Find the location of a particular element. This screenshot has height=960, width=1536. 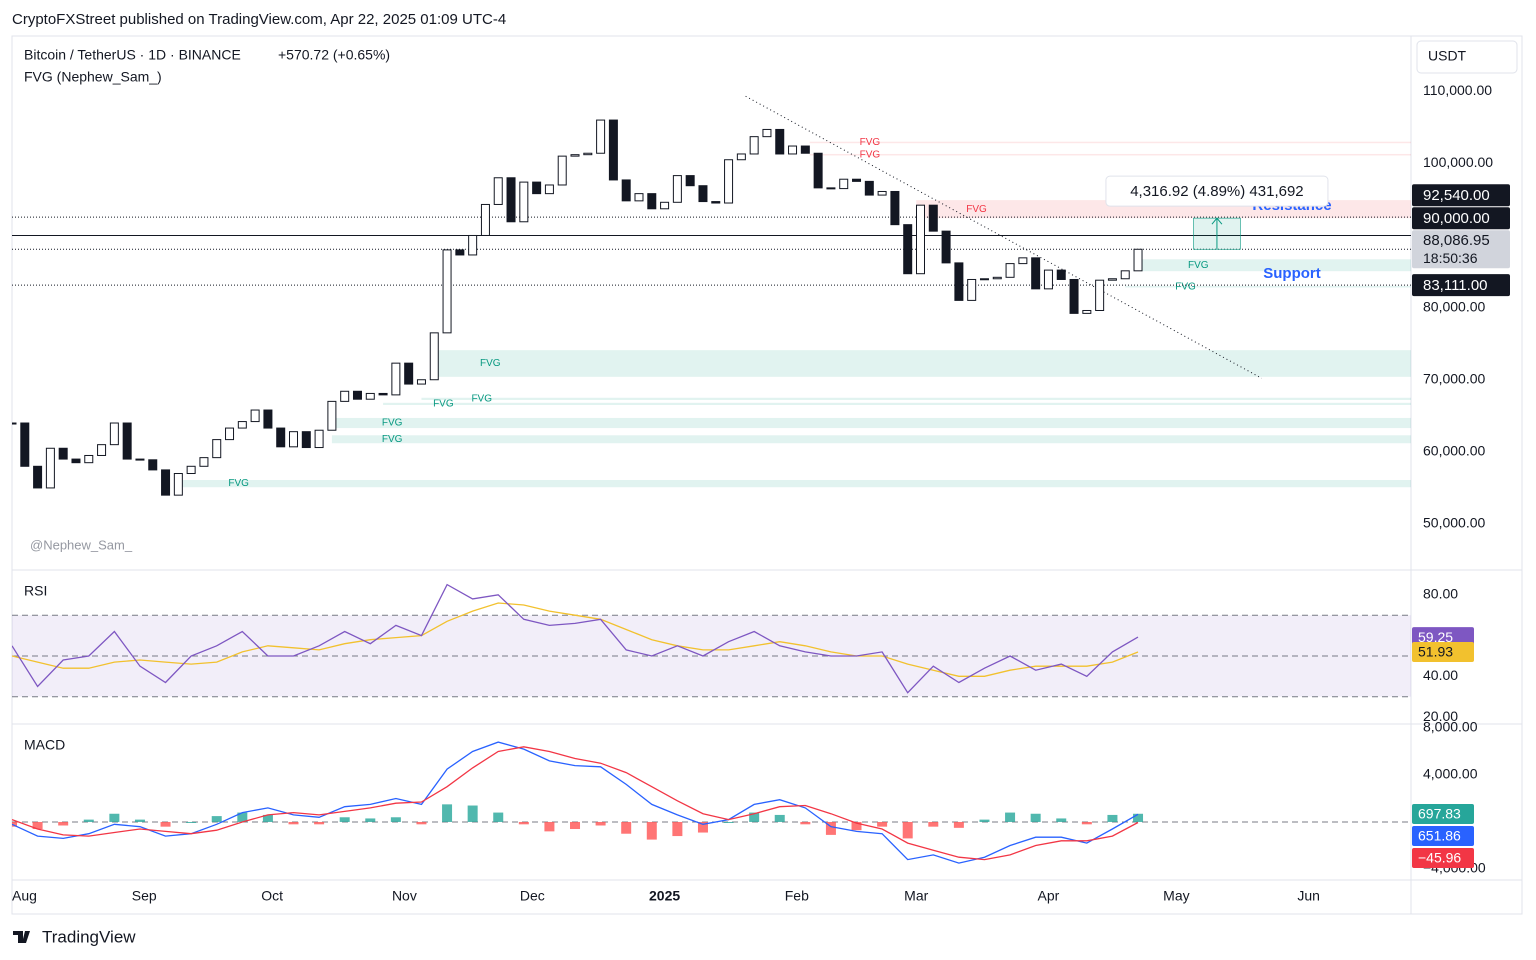

level-sublabel: 18:50:36 is located at coordinates (1450, 258).